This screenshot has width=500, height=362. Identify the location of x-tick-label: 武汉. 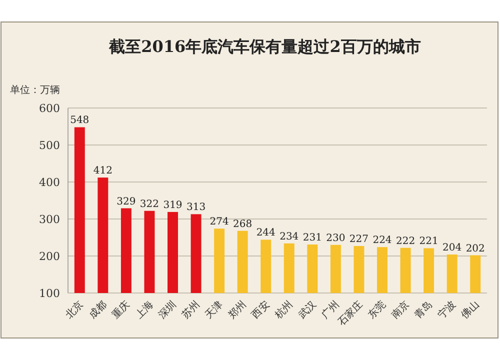
(307, 310).